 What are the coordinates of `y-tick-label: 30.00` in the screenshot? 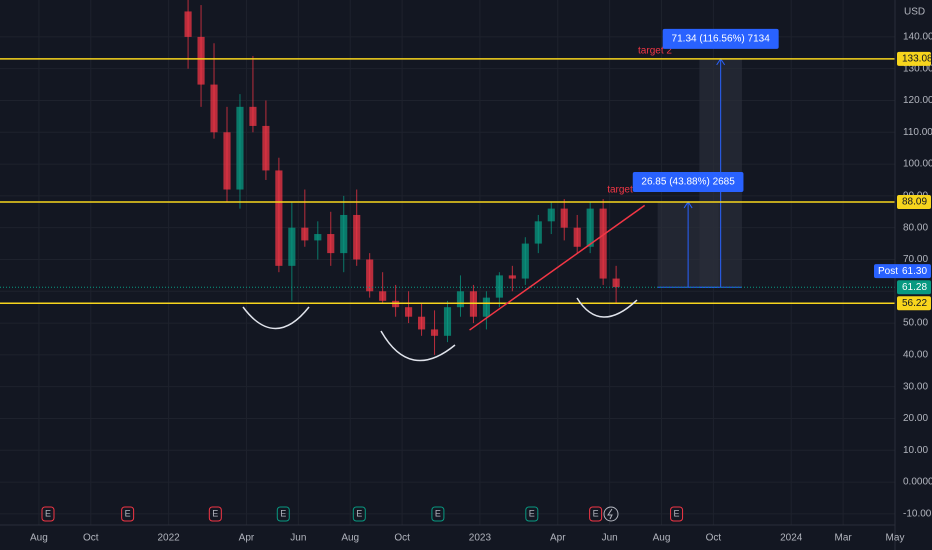 It's located at (915, 386).